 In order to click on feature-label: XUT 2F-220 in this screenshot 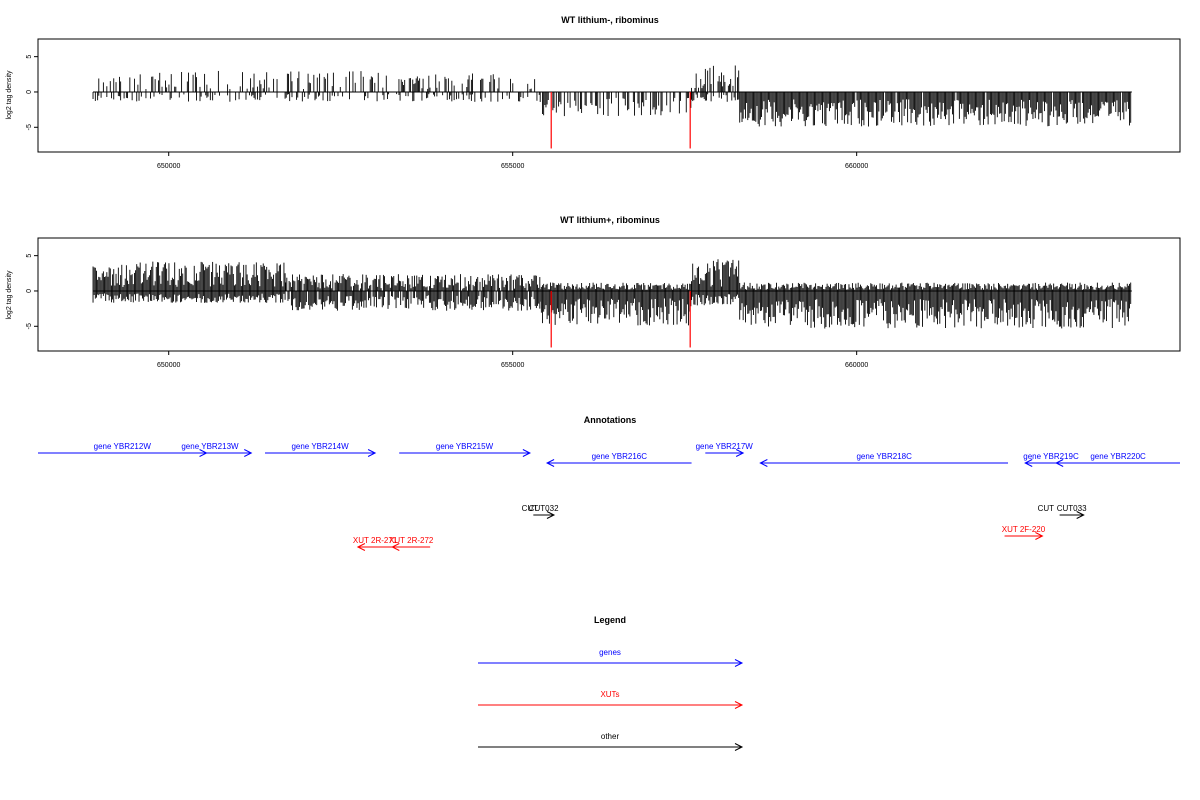, I will do `click(1024, 529)`.